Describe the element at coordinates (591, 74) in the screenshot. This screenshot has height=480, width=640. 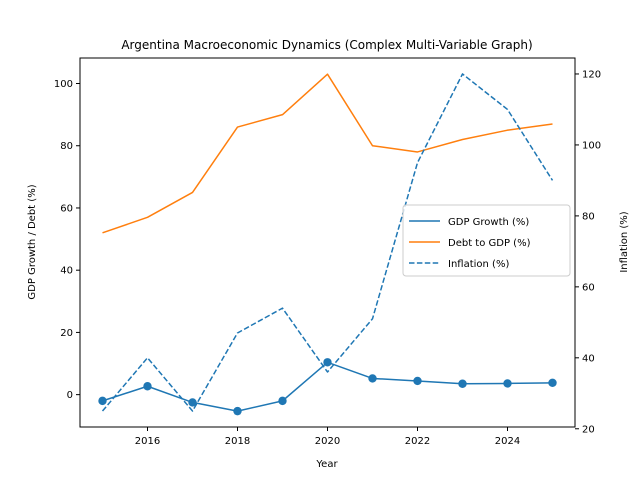
I see `y2-tick-label-120: 120` at that location.